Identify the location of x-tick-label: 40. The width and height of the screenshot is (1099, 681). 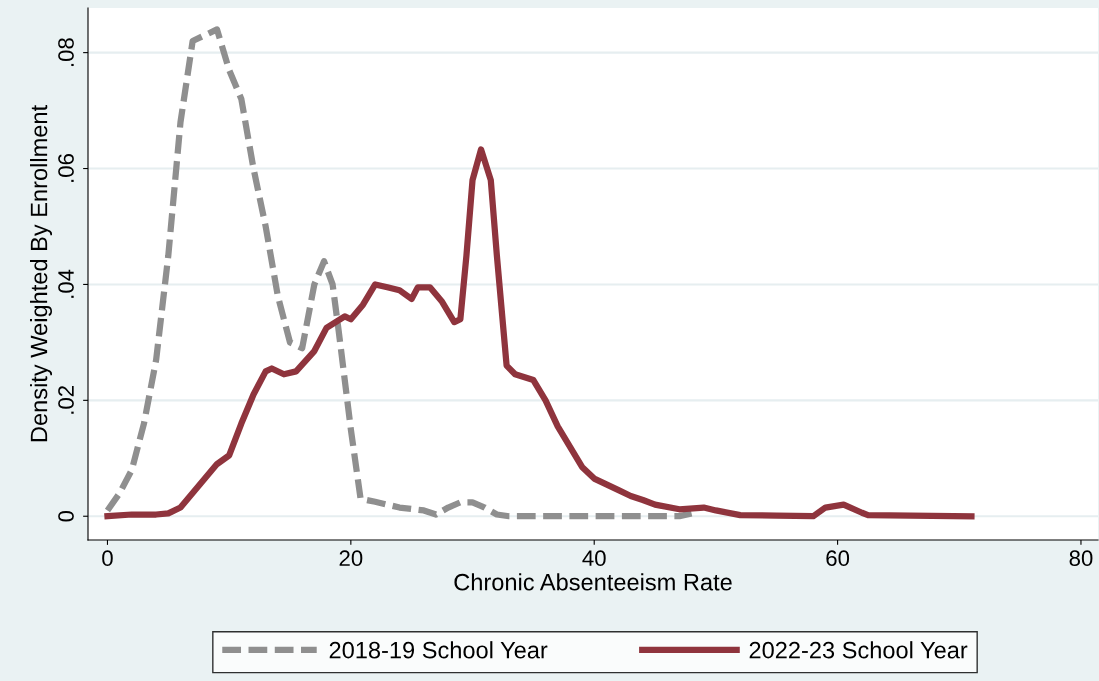
(594, 558).